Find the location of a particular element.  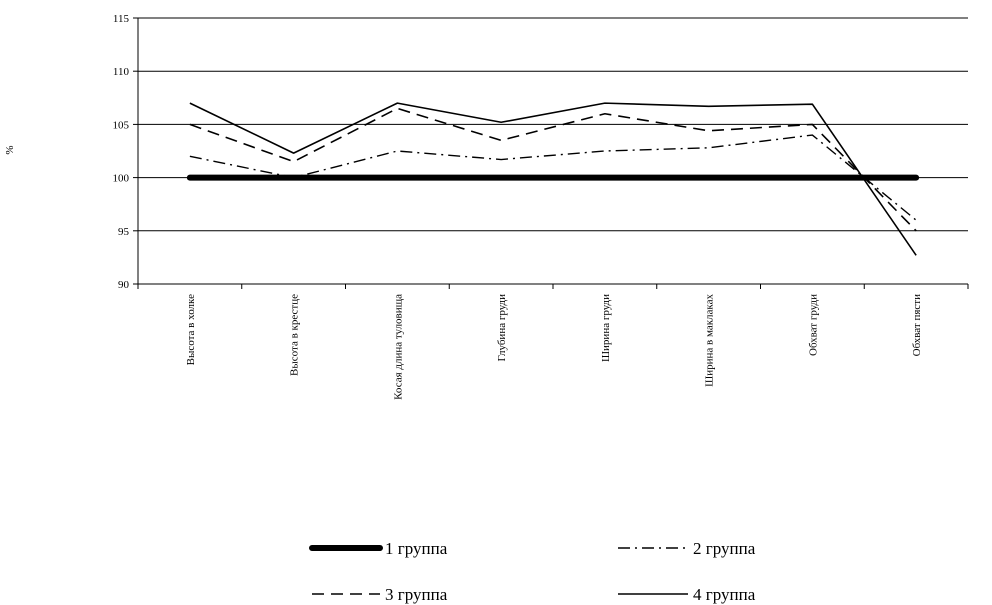

x-category-label: Высота в крестце is located at coordinates (295, 335).